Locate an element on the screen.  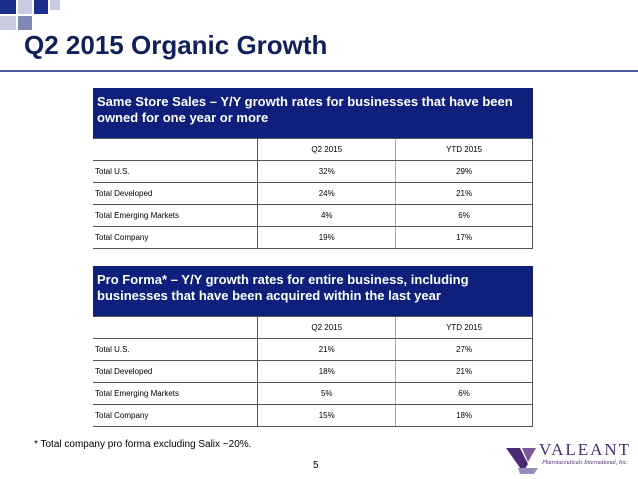
cell-ytd: 18% is located at coordinates (464, 415).